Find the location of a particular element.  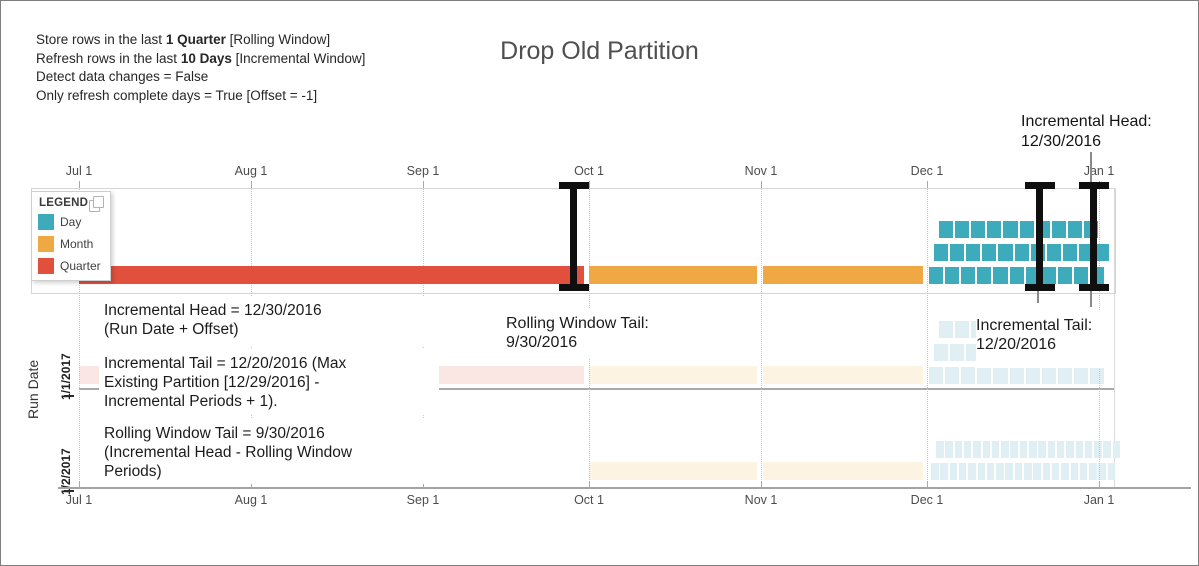

incremental-tail-callout: Incremental Tail: 12/20/2016 is located at coordinates (1045, 339).